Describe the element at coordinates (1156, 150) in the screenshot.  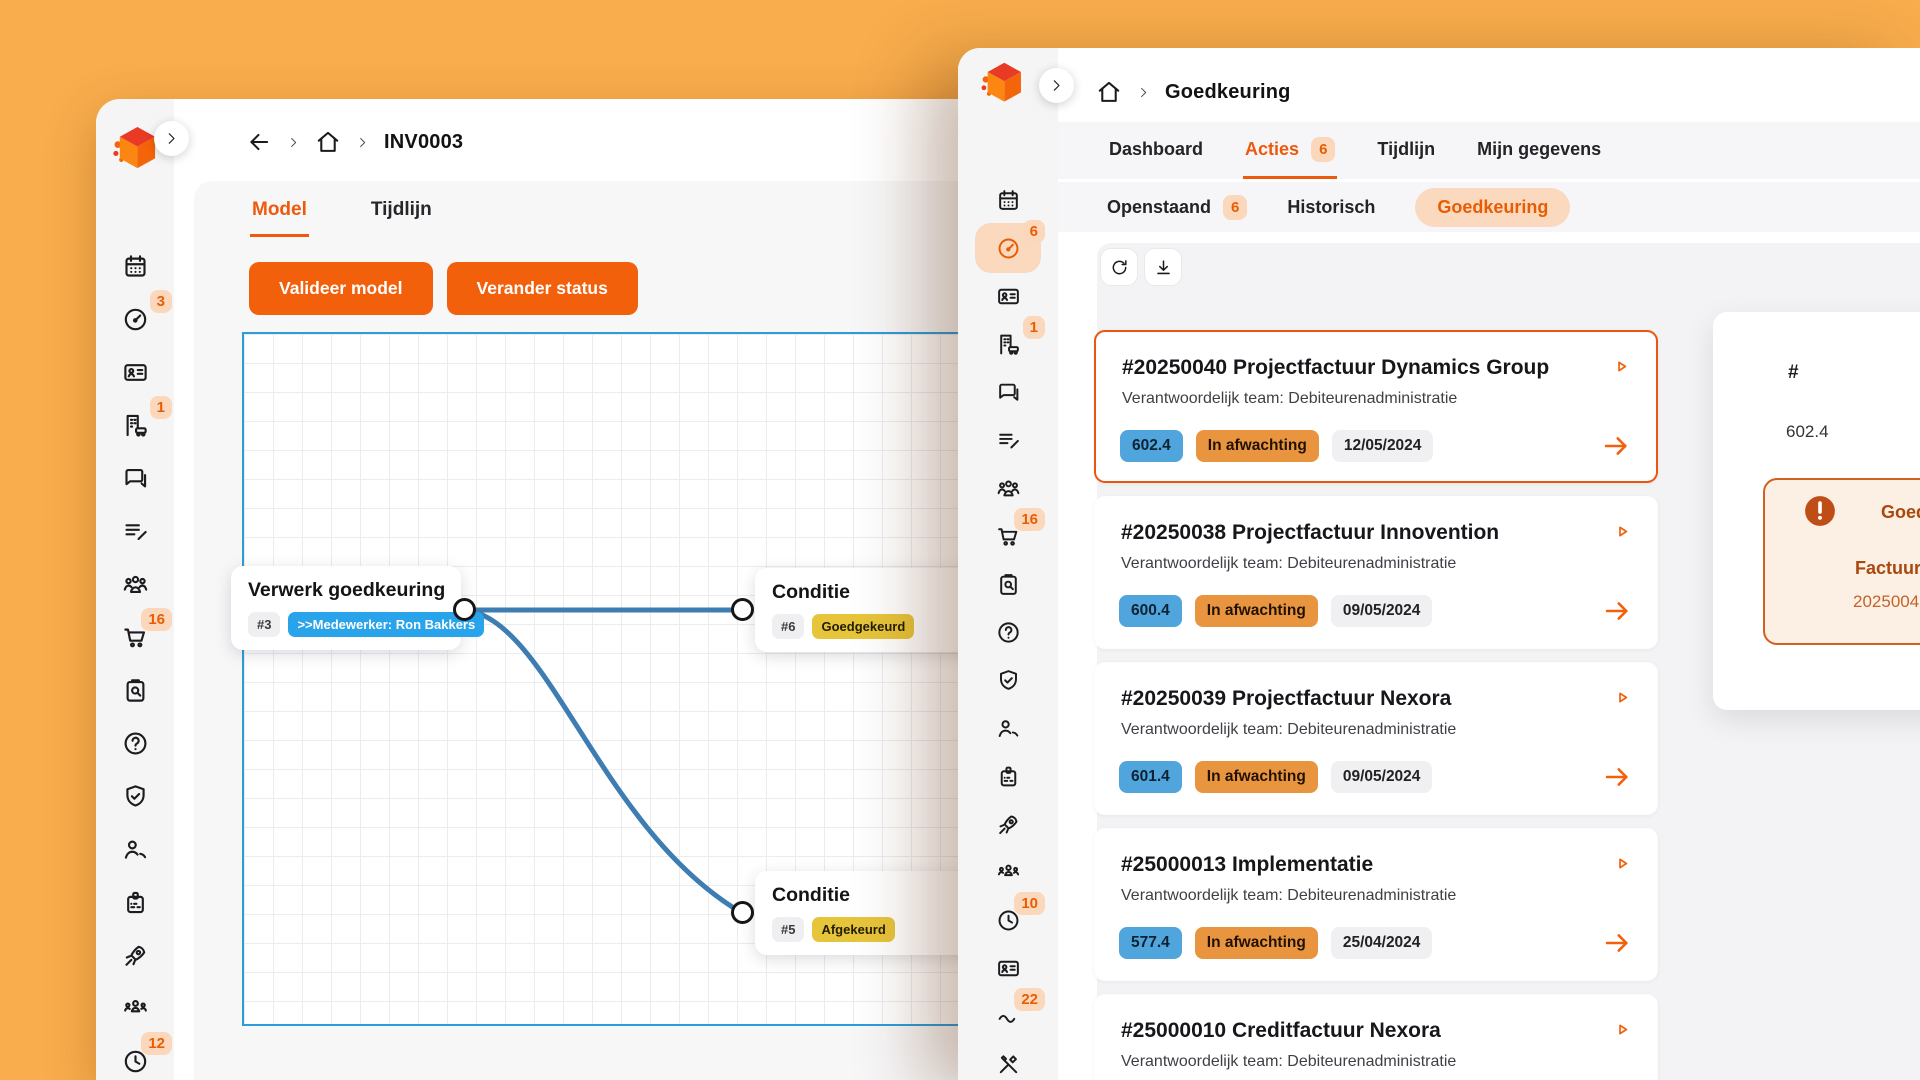
I see `tab: Dashboard` at that location.